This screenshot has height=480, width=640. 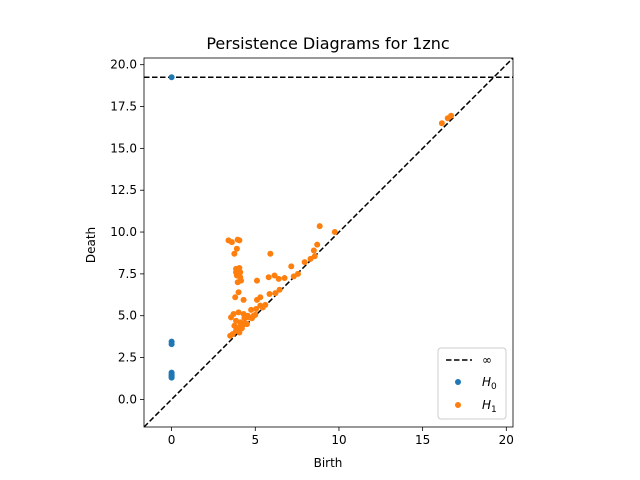 I want to click on legend-h1-marker, so click(x=458, y=405).